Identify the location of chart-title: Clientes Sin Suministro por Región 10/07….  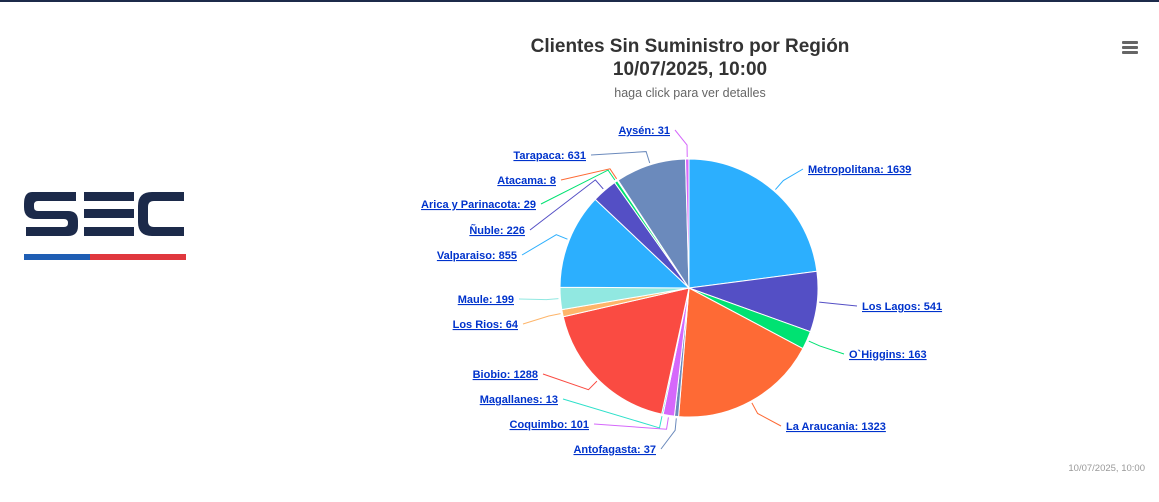
(690, 58).